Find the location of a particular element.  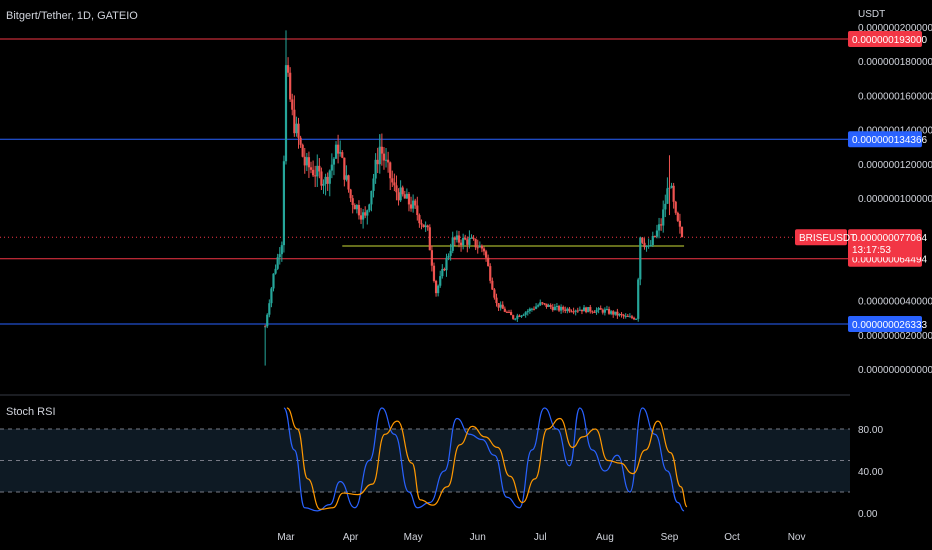

current-price-text: 0.000000077064 is located at coordinates (890, 238).